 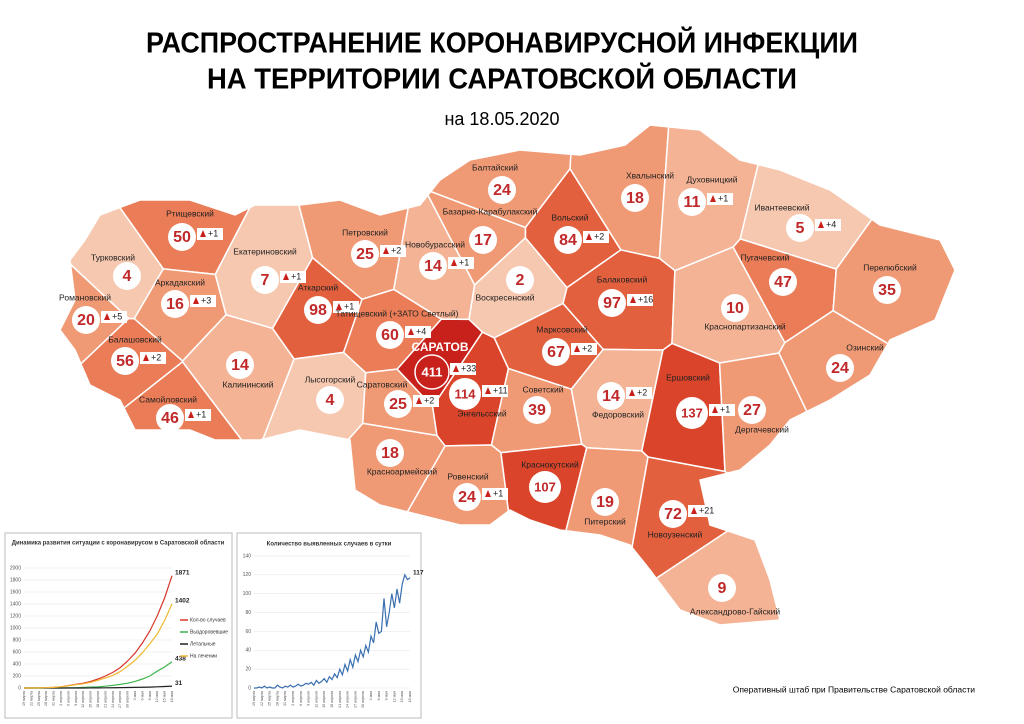 What do you see at coordinates (735, 611) in the screenshot?
I see `district-name: Александрово-Гайский` at bounding box center [735, 611].